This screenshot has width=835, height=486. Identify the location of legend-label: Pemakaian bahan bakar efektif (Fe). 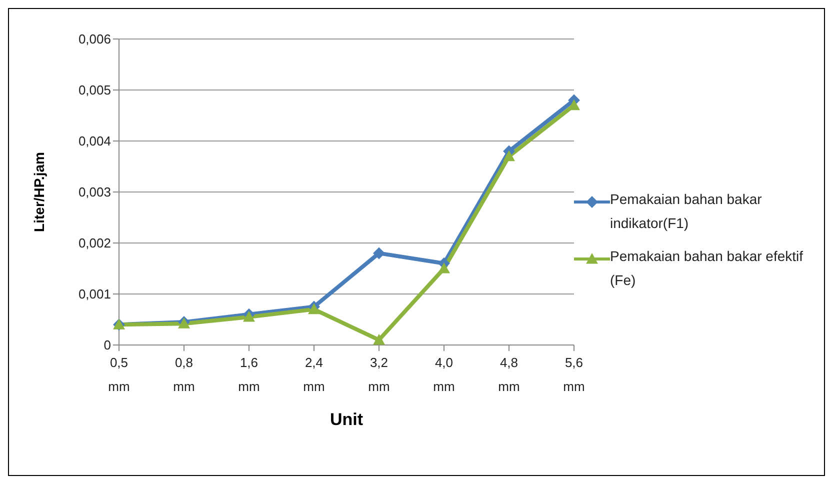
(707, 268).